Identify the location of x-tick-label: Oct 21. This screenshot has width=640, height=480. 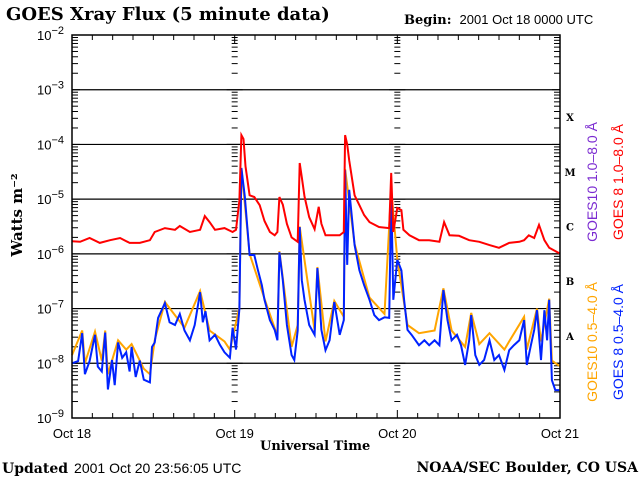
(560, 433).